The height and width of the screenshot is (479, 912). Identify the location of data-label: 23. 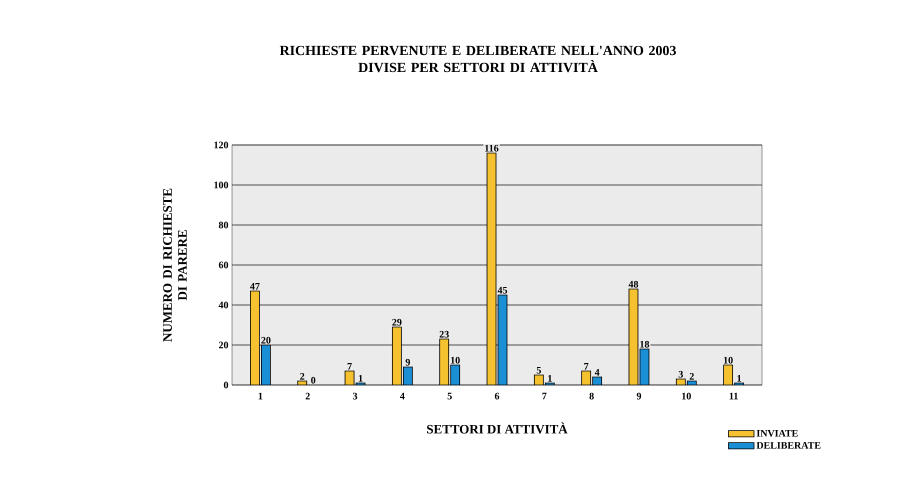
(444, 334).